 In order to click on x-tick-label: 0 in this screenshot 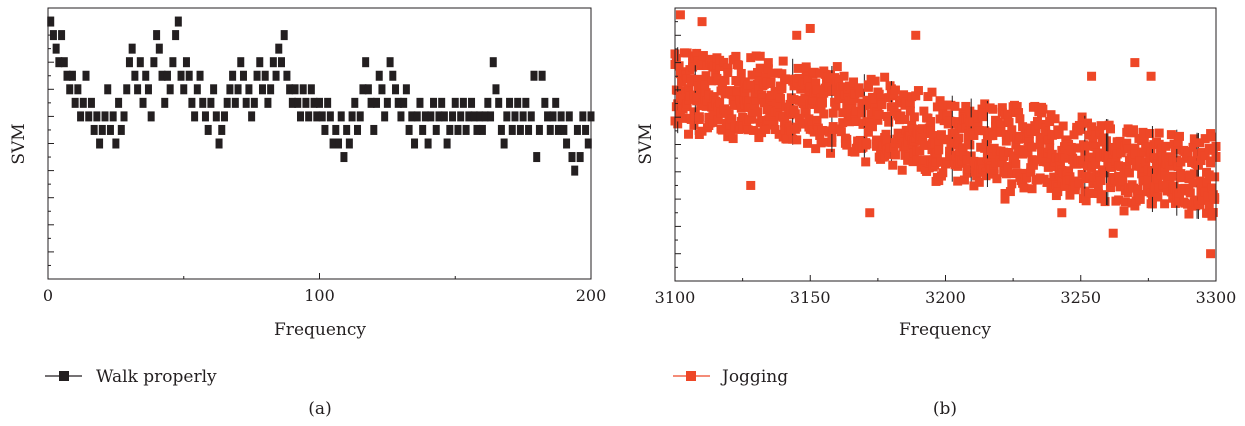, I will do `click(48, 295)`.